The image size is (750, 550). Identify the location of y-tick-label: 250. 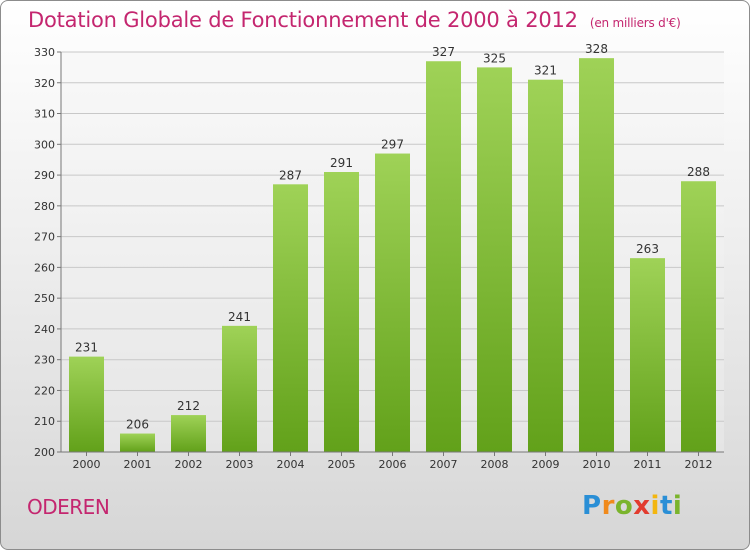
(44, 298).